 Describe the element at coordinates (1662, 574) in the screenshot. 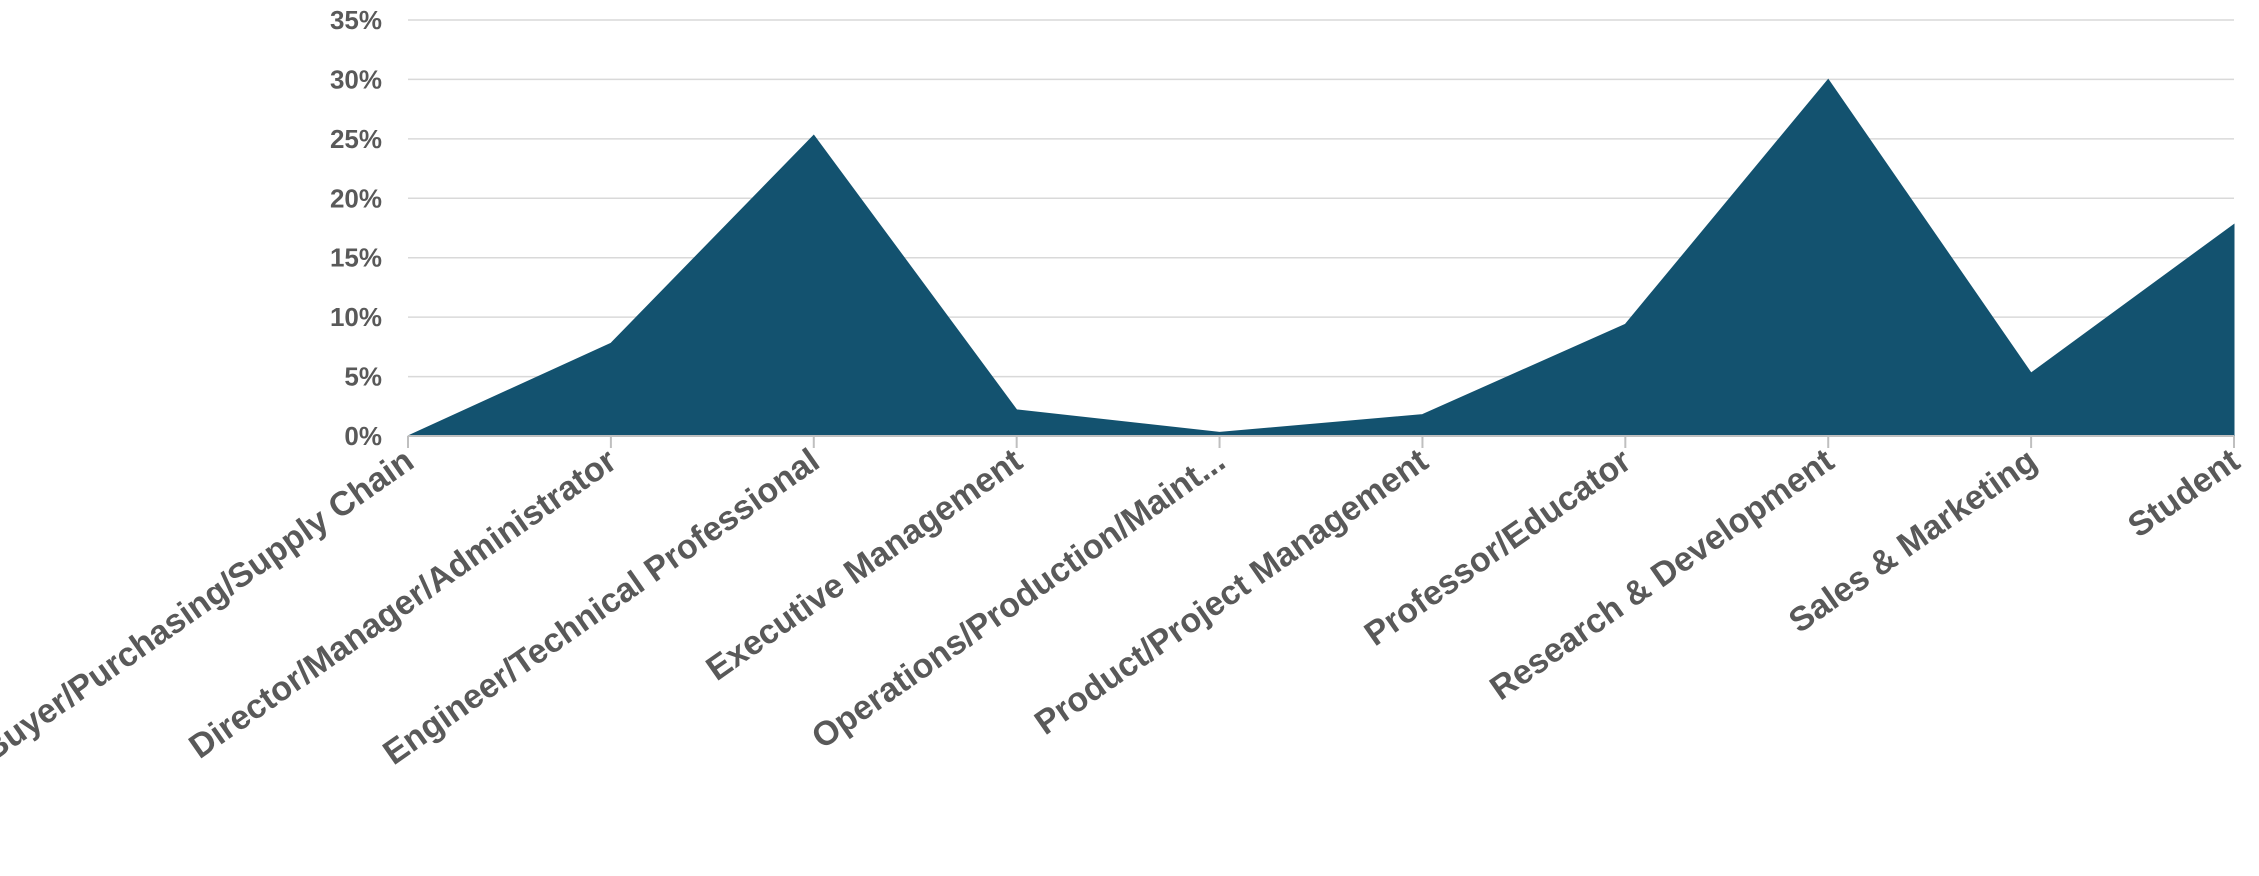

I see `x-tick-label: Research & Development` at that location.